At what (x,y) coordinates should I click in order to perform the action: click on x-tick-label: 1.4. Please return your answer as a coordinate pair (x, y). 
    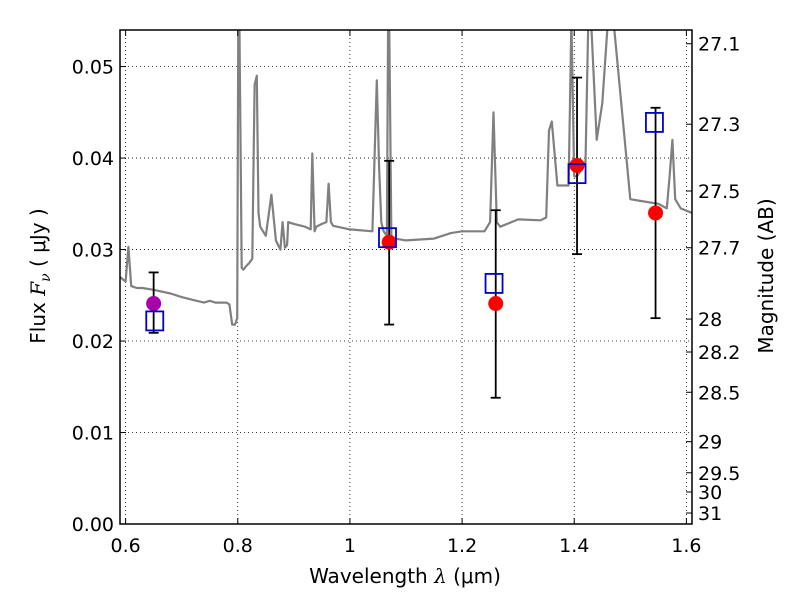
    Looking at the image, I should click on (574, 546).